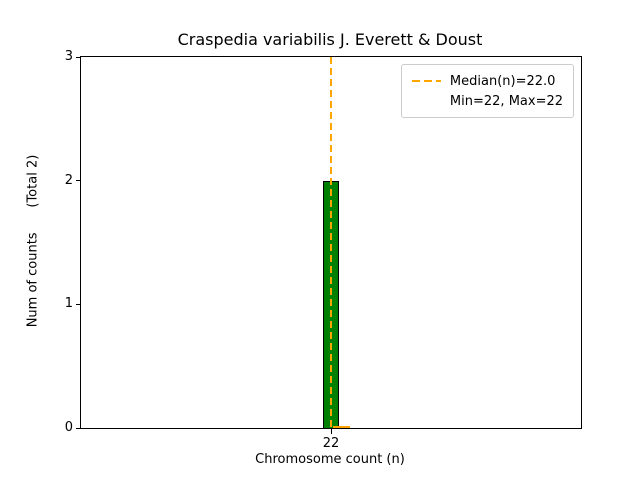 This screenshot has width=640, height=480. I want to click on median-line, so click(331, 242).